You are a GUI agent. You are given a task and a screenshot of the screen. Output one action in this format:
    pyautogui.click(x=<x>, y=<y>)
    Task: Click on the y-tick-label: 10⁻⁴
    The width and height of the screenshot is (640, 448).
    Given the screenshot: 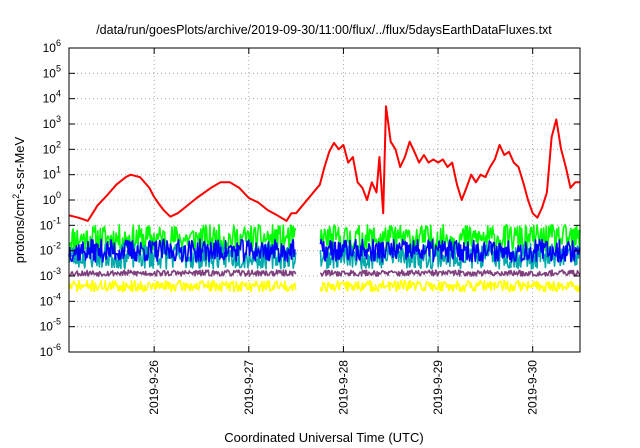 What is the action you would take?
    pyautogui.click(x=50, y=299)
    